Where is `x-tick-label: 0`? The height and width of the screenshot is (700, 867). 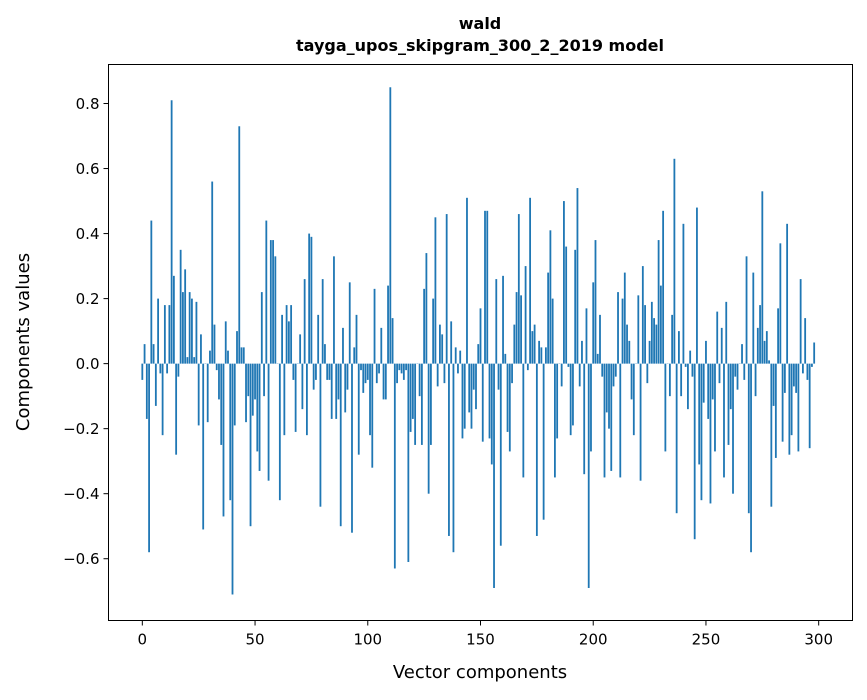 x-tick-label: 0 is located at coordinates (143, 640).